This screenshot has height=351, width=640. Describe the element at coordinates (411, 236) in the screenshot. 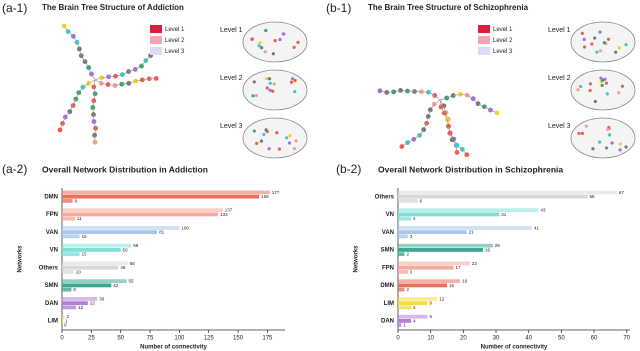

I see `value-label: 3` at that location.